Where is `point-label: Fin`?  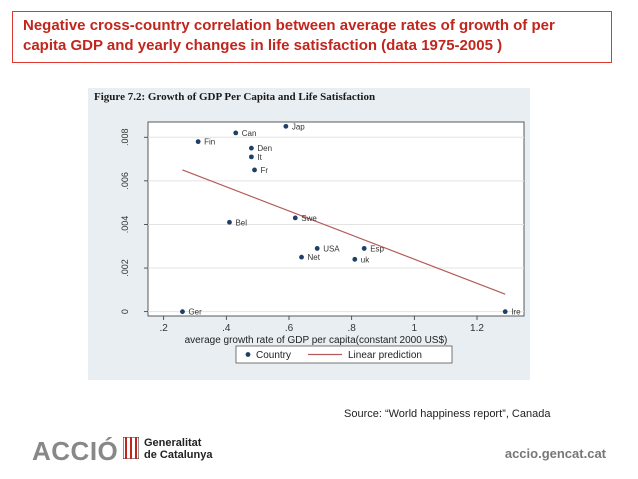
point-label: Fin is located at coordinates (209, 142).